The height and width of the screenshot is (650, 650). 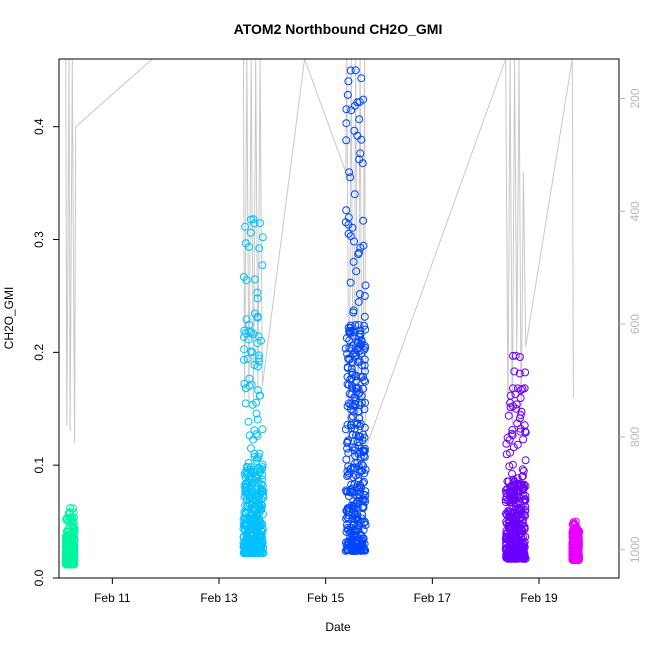 What do you see at coordinates (635, 211) in the screenshot?
I see `y2-tick-label: 400` at bounding box center [635, 211].